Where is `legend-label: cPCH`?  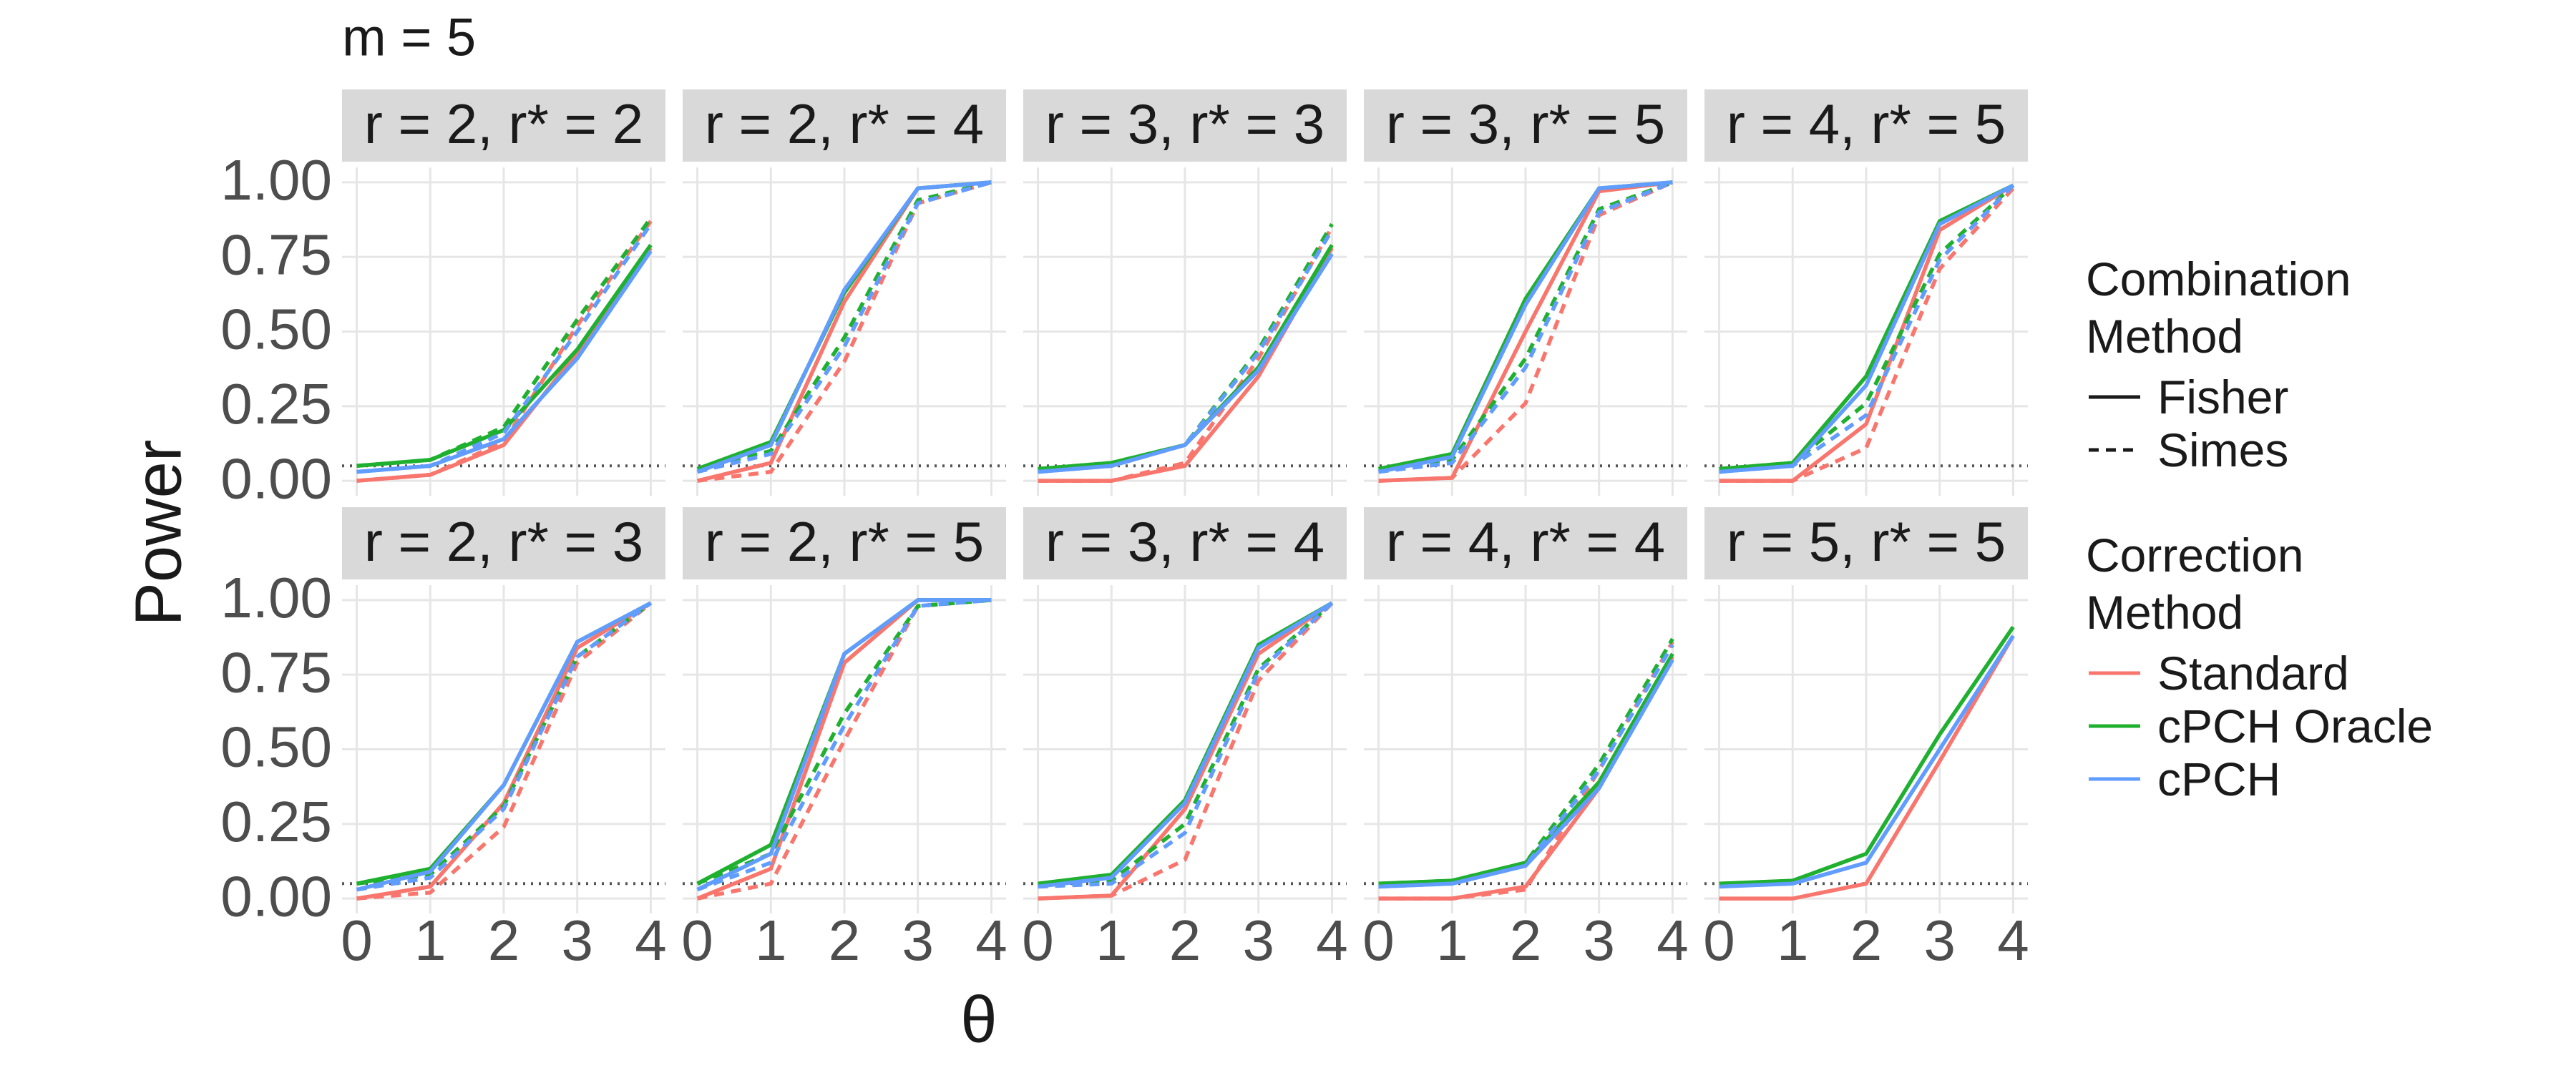
legend-label: cPCH is located at coordinates (2219, 779).